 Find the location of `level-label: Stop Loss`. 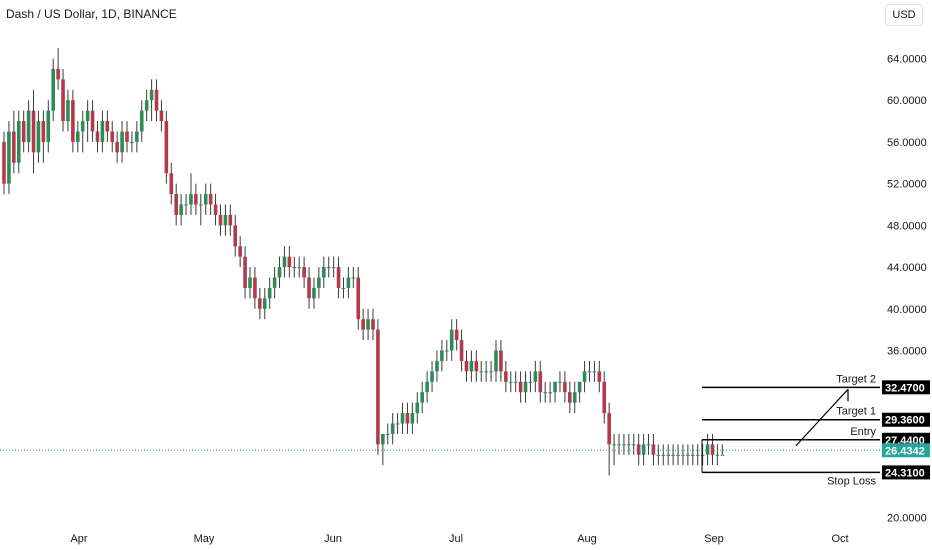

level-label: Stop Loss is located at coordinates (851, 481).